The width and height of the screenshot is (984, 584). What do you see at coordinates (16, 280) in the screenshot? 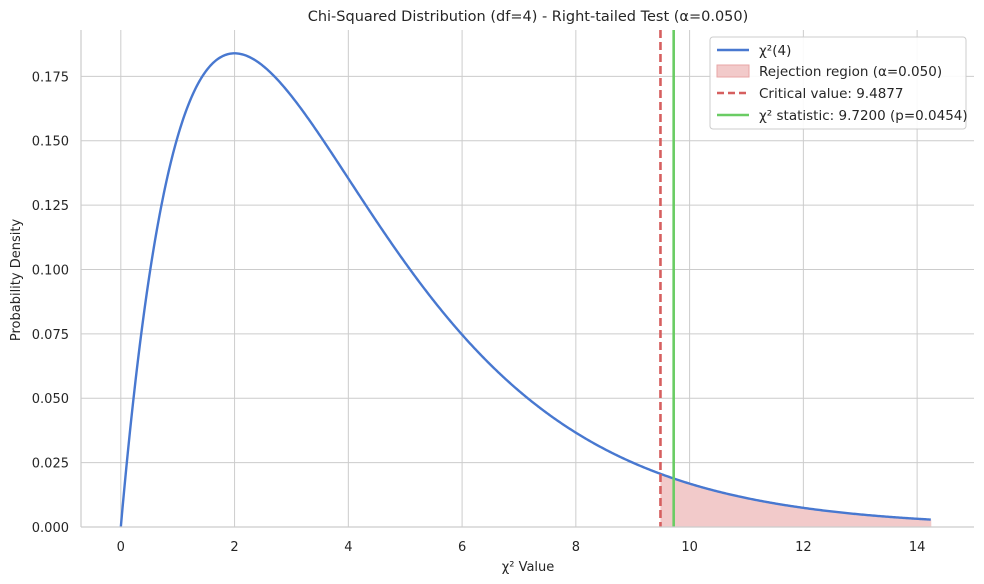
I see `y-axis-label: Probability Density` at bounding box center [16, 280].